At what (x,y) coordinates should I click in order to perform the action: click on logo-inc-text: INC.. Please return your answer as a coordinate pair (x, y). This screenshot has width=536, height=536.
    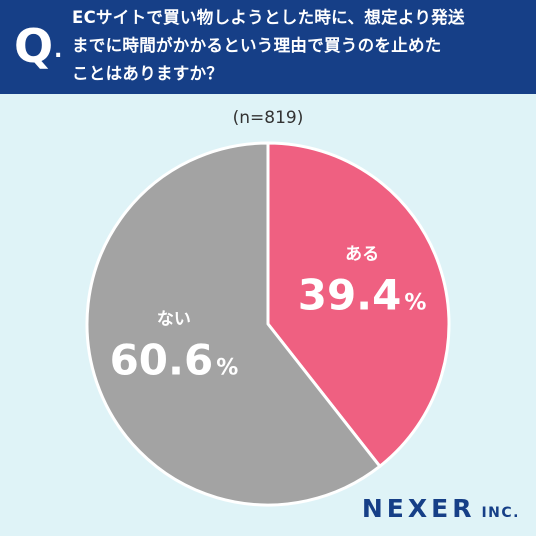
    Looking at the image, I should click on (500, 513).